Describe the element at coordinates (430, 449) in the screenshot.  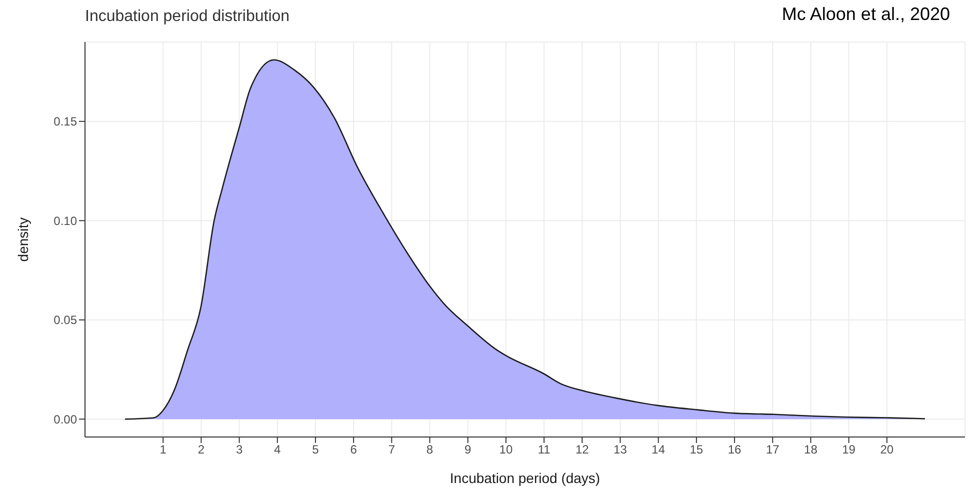
I see `x-tick-label: 8` at that location.